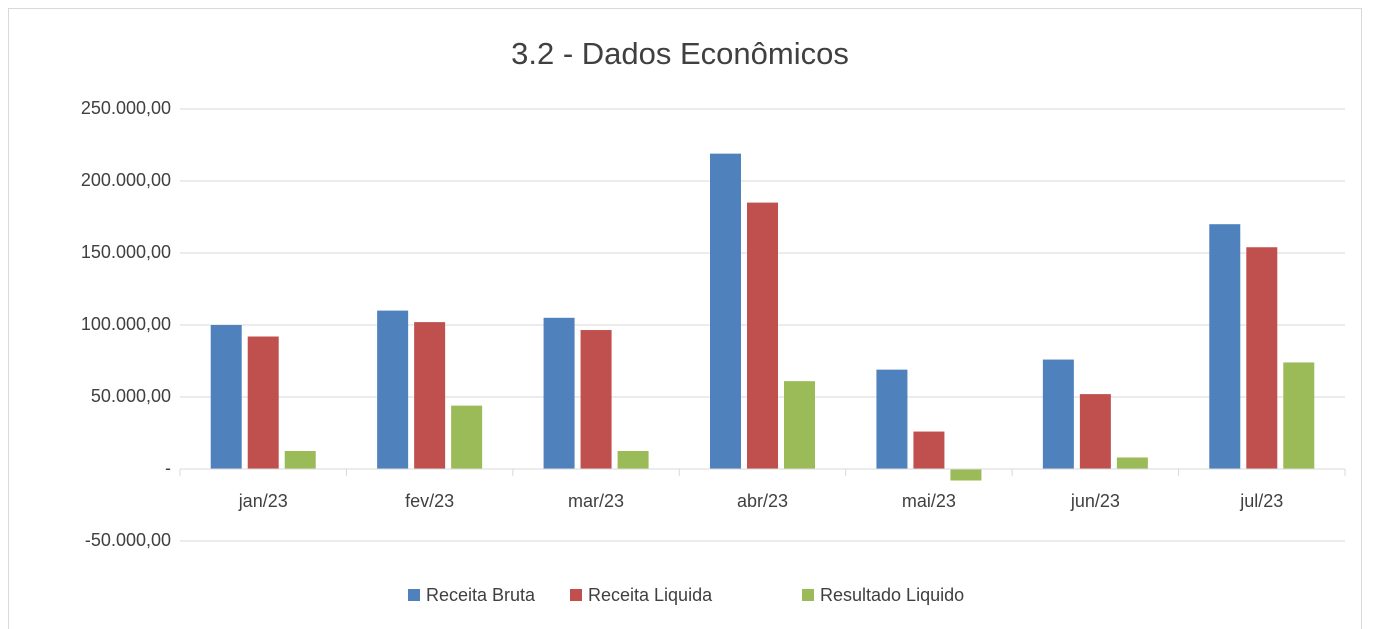 The image size is (1379, 629). Describe the element at coordinates (131, 396) in the screenshot. I see `y-tick-label: 50.000,00` at that location.